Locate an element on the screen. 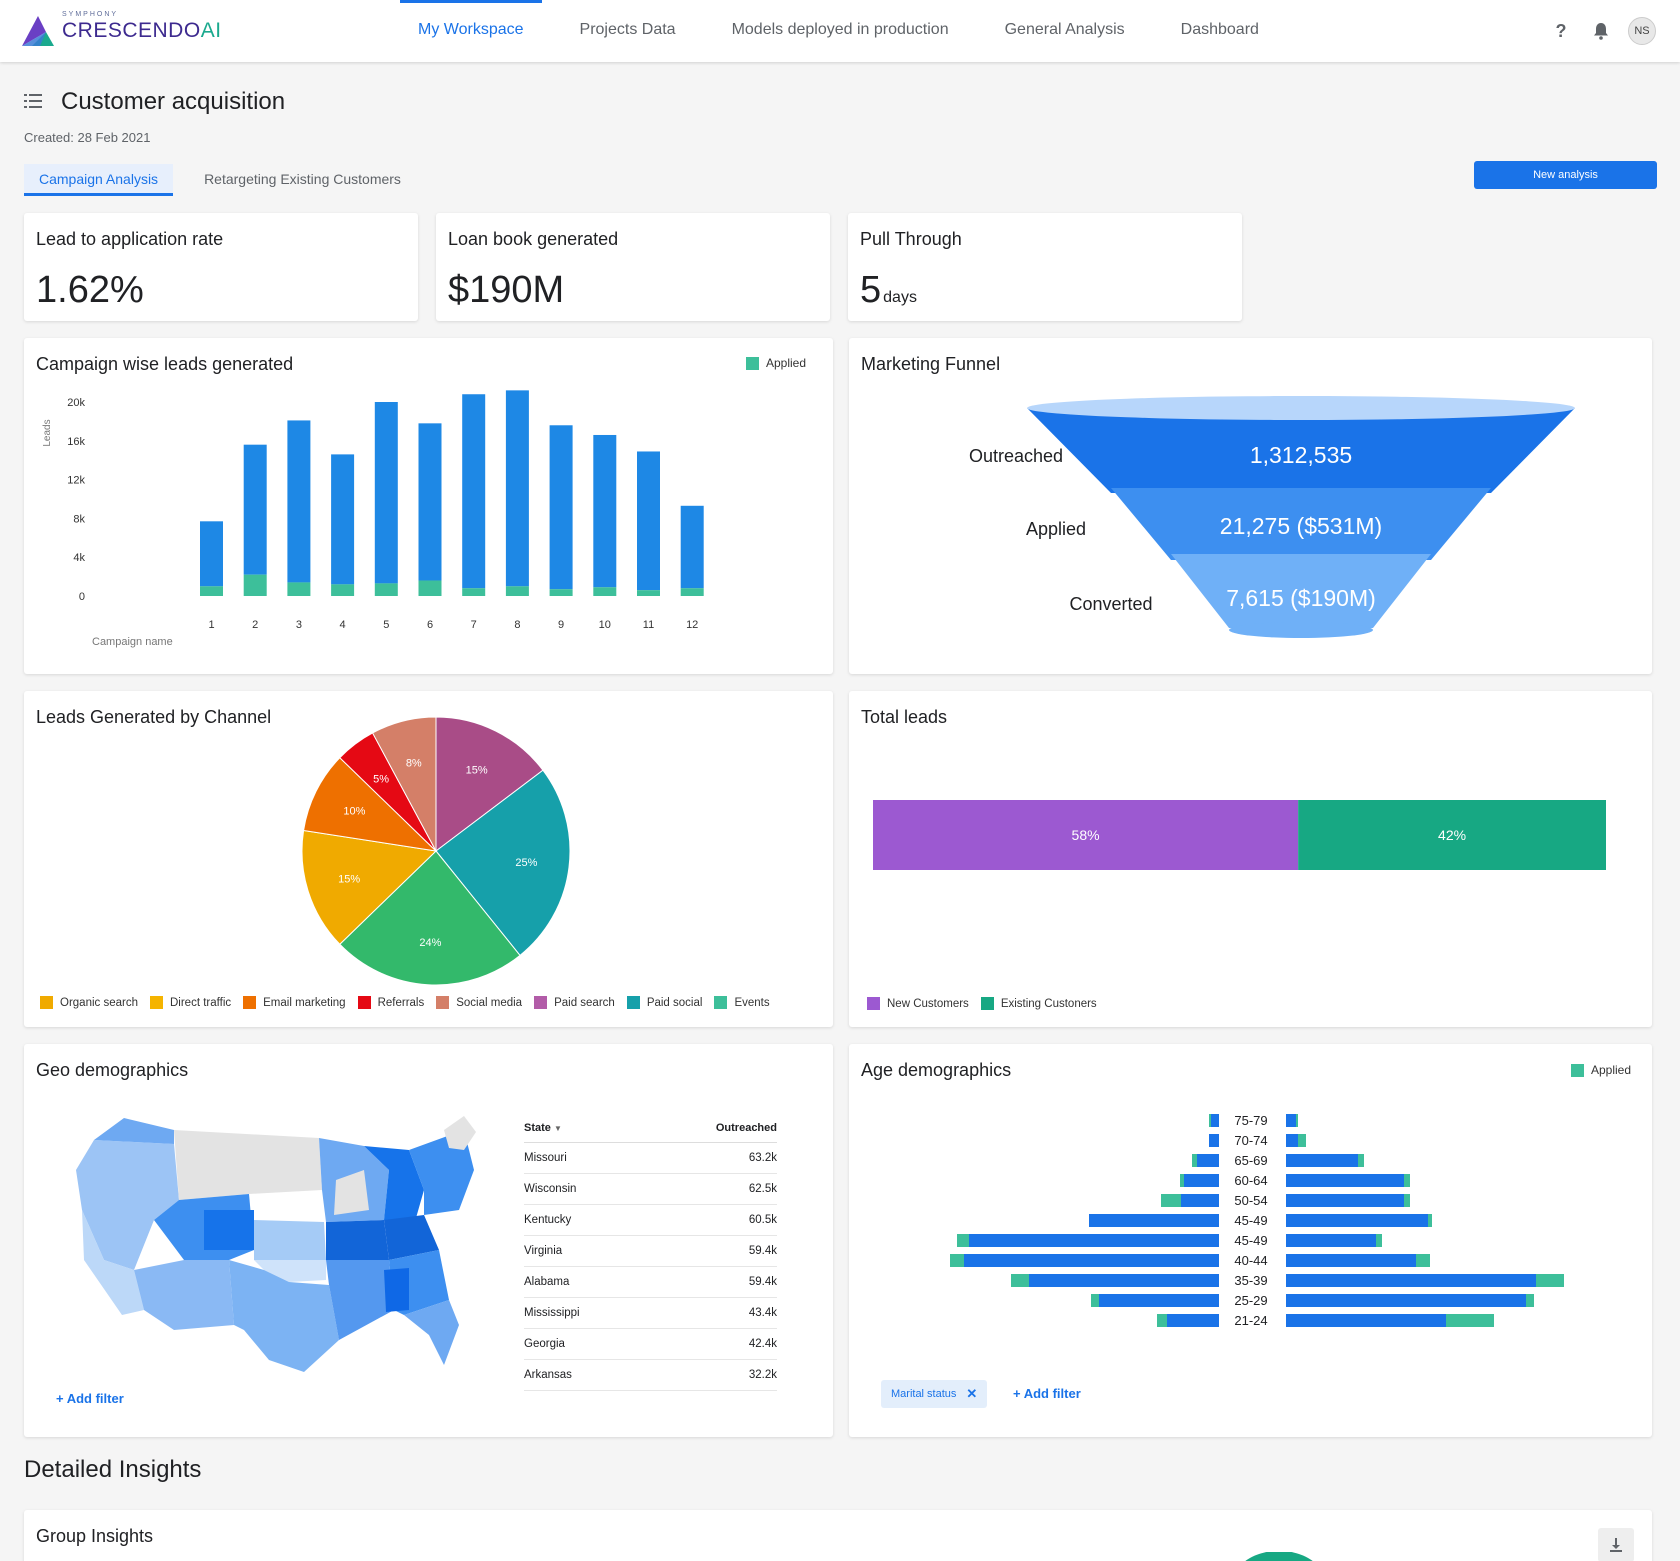 The image size is (1680, 1561). nav-projects-data: Projects Data is located at coordinates (627, 29).